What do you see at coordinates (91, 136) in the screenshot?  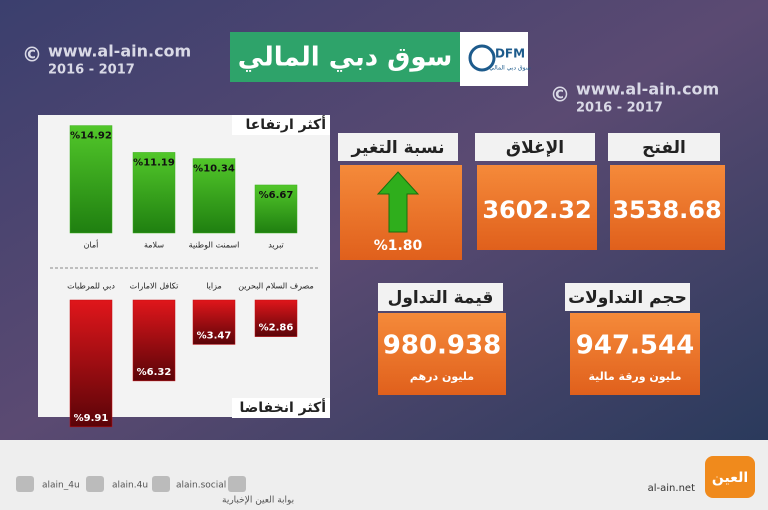 I see `value-label: %14.92` at bounding box center [91, 136].